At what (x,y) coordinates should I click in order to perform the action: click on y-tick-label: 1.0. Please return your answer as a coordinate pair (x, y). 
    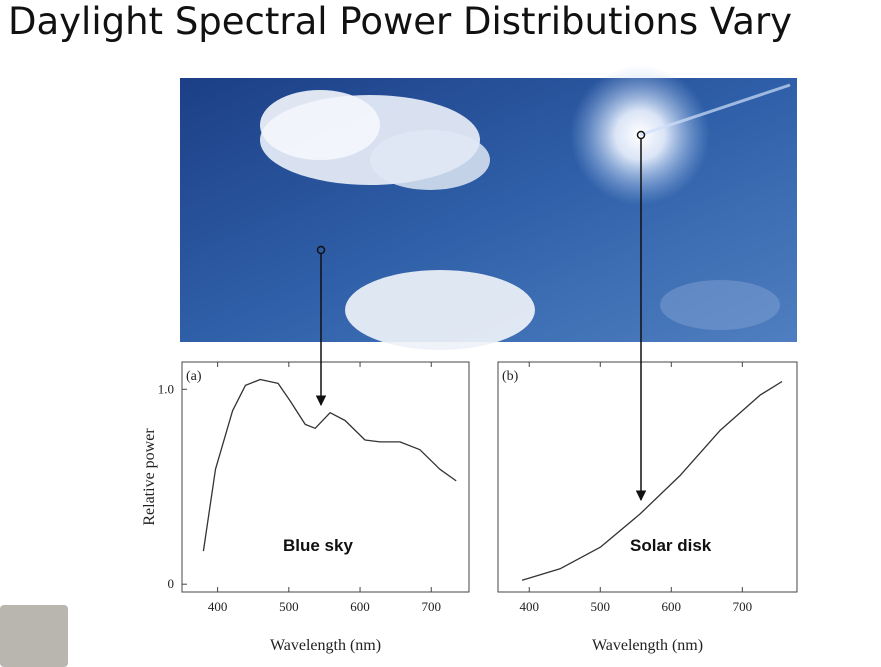
    Looking at the image, I should click on (166, 388).